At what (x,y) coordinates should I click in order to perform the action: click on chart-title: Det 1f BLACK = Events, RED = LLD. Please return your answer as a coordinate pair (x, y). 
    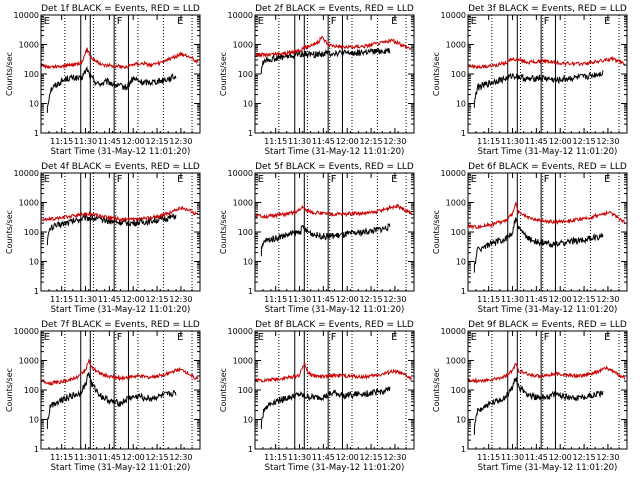
    Looking at the image, I should click on (120, 9).